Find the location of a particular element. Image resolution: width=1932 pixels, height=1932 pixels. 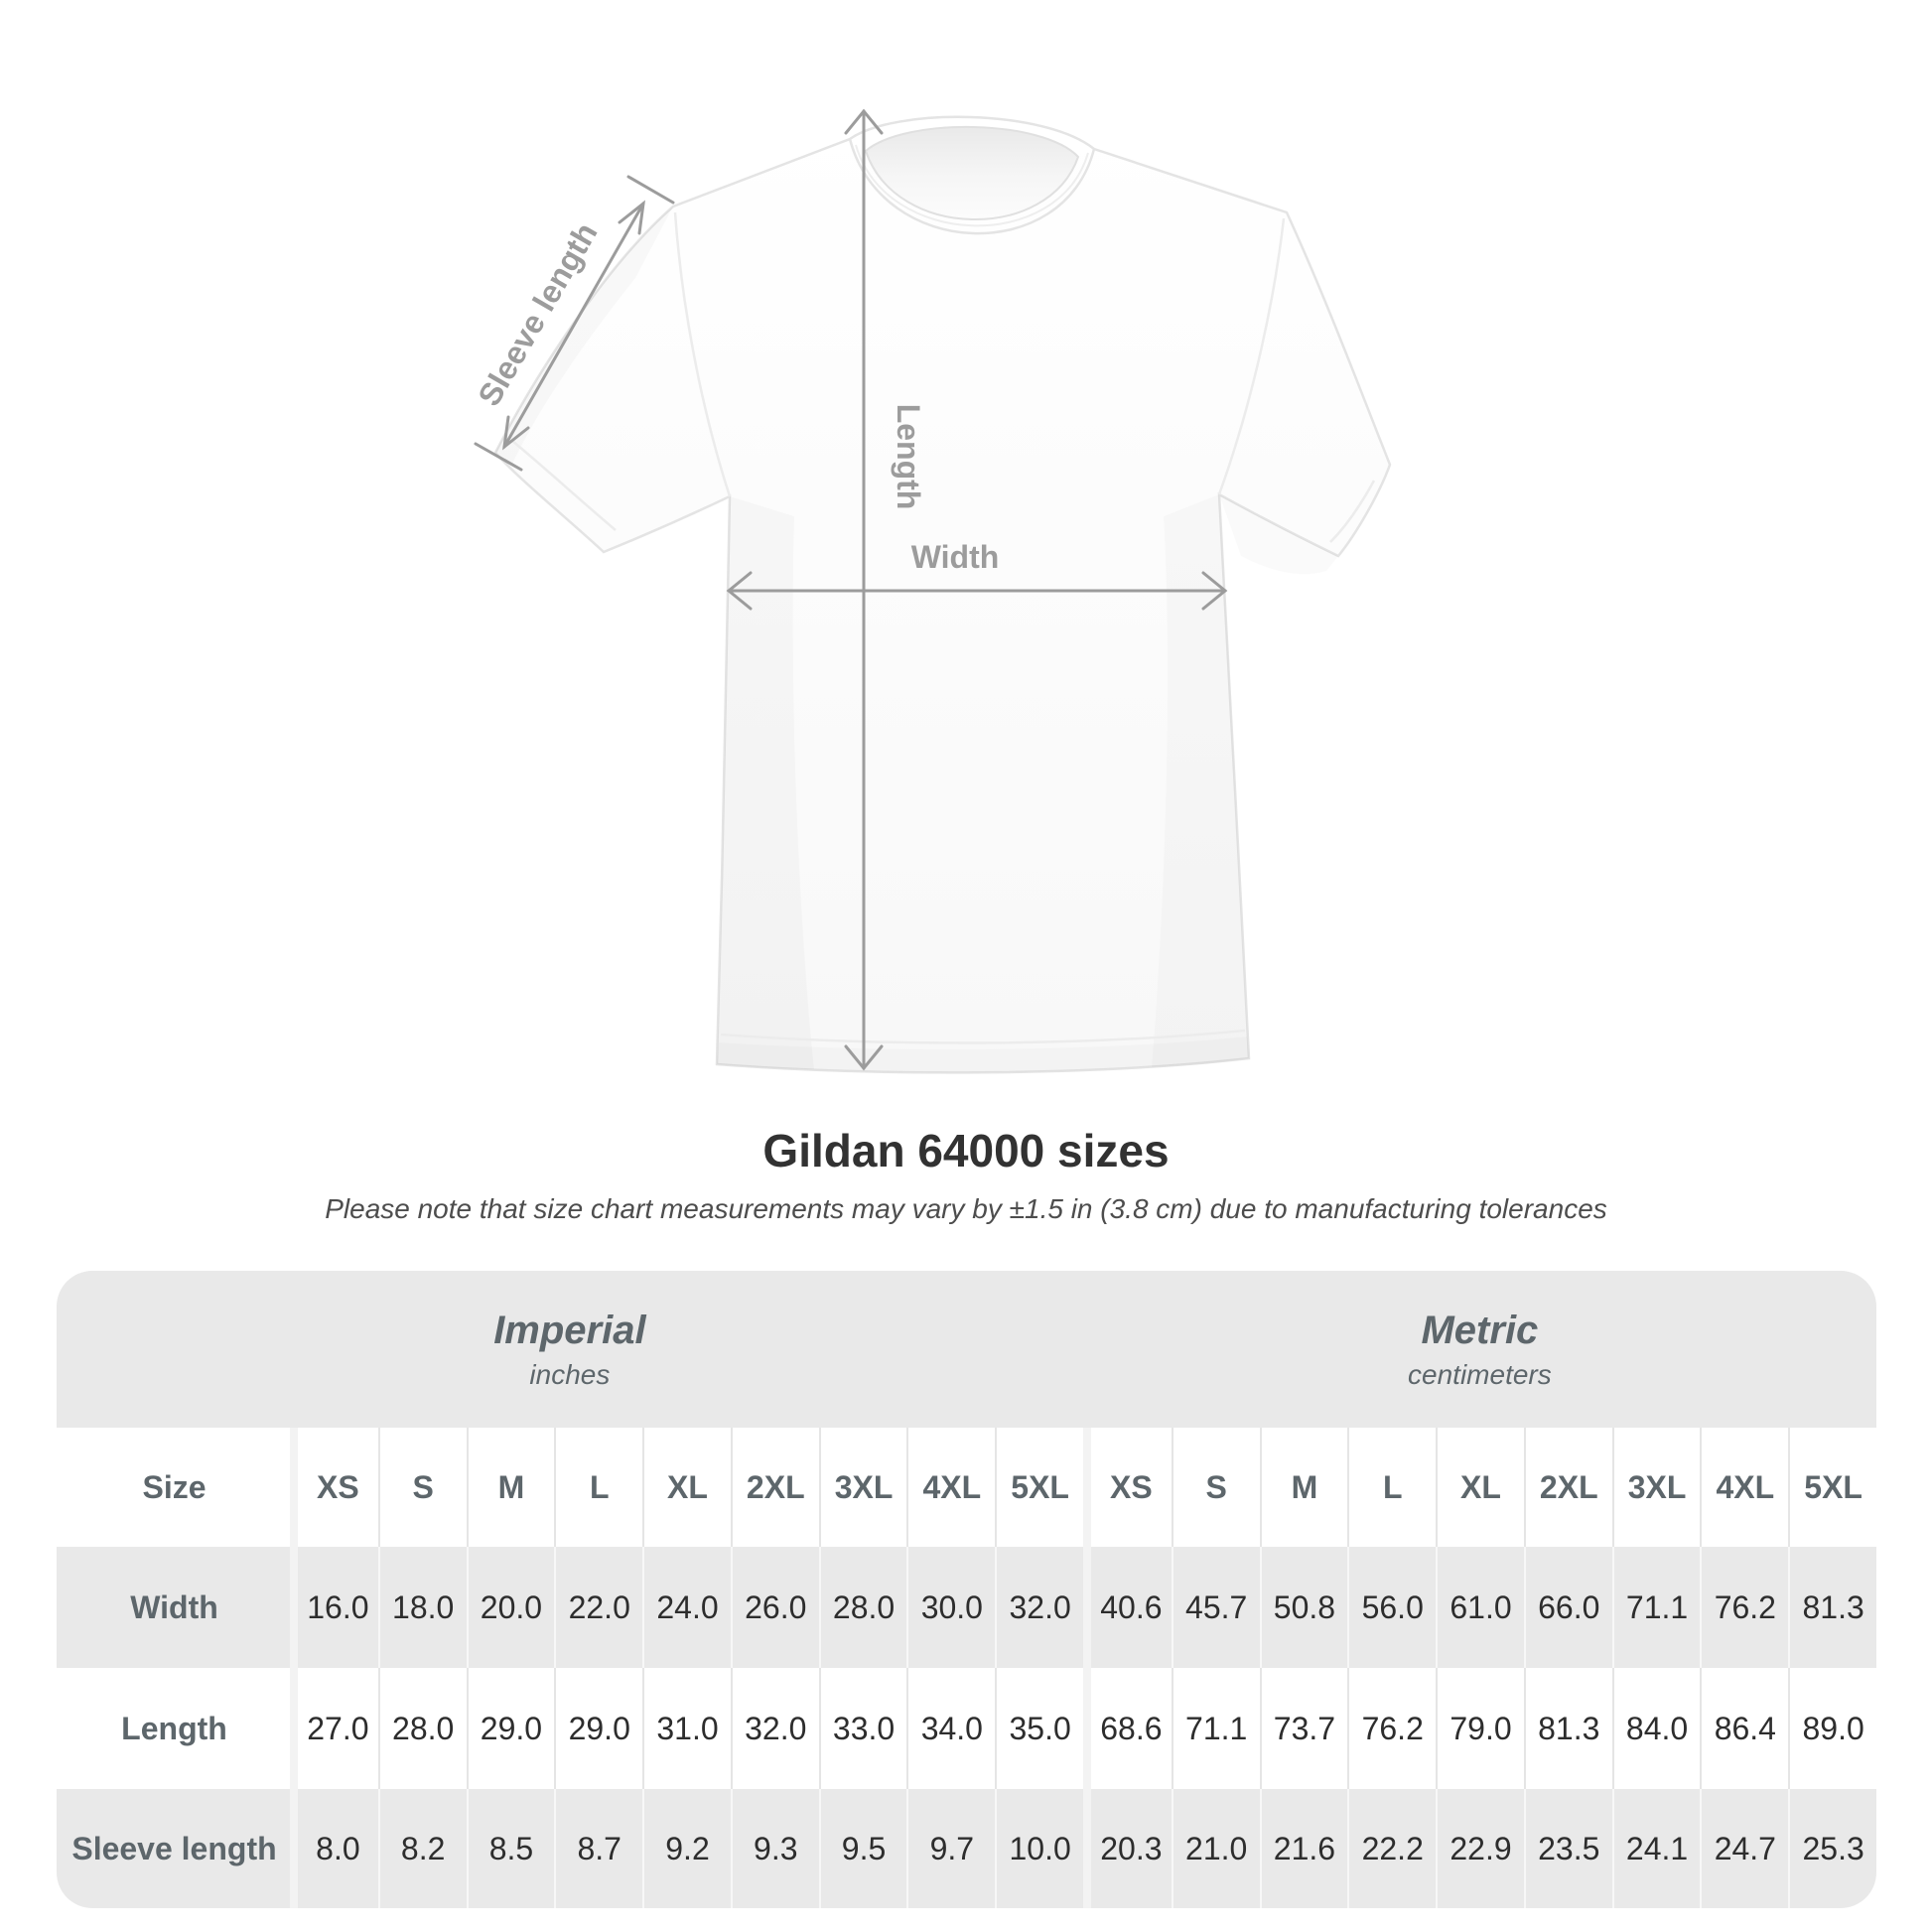

value-cell: 9.5 is located at coordinates (862, 1849).